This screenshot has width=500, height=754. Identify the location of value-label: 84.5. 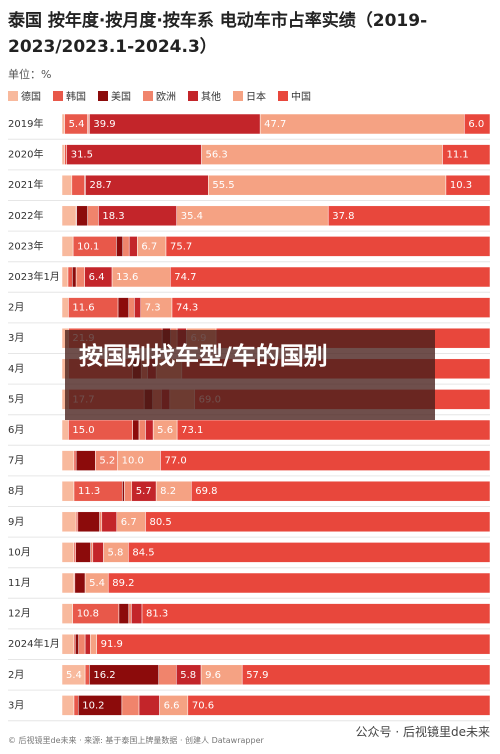
(143, 552).